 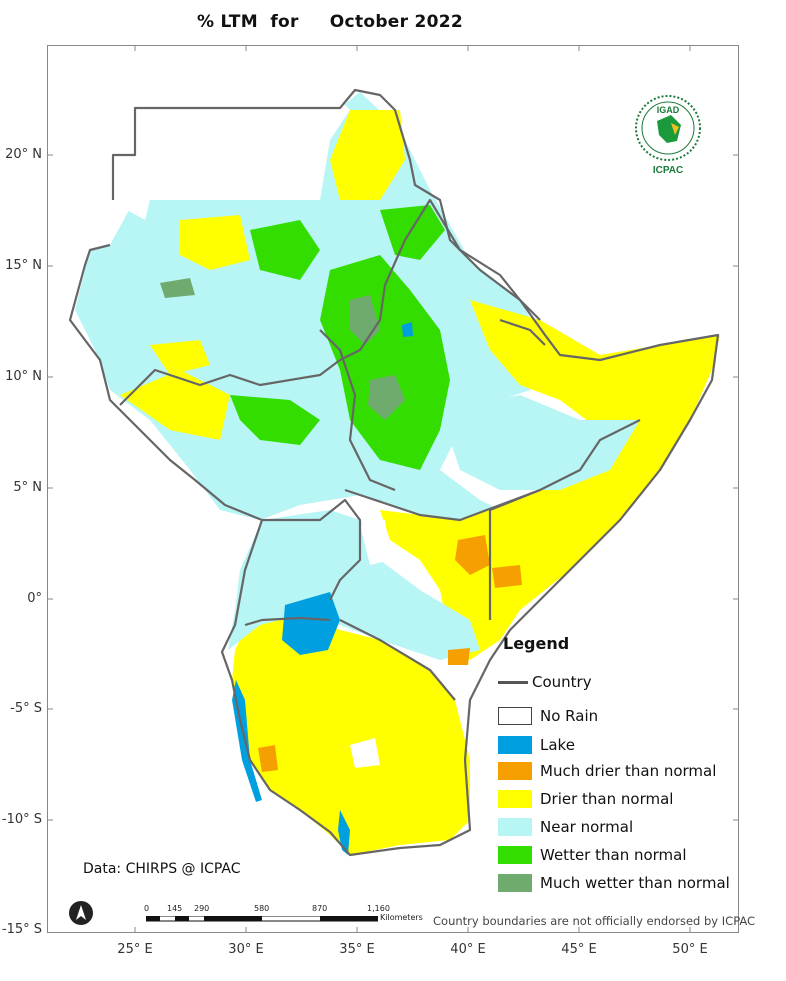 What do you see at coordinates (34, 598) in the screenshot?
I see `y-tick-label: 0°` at bounding box center [34, 598].